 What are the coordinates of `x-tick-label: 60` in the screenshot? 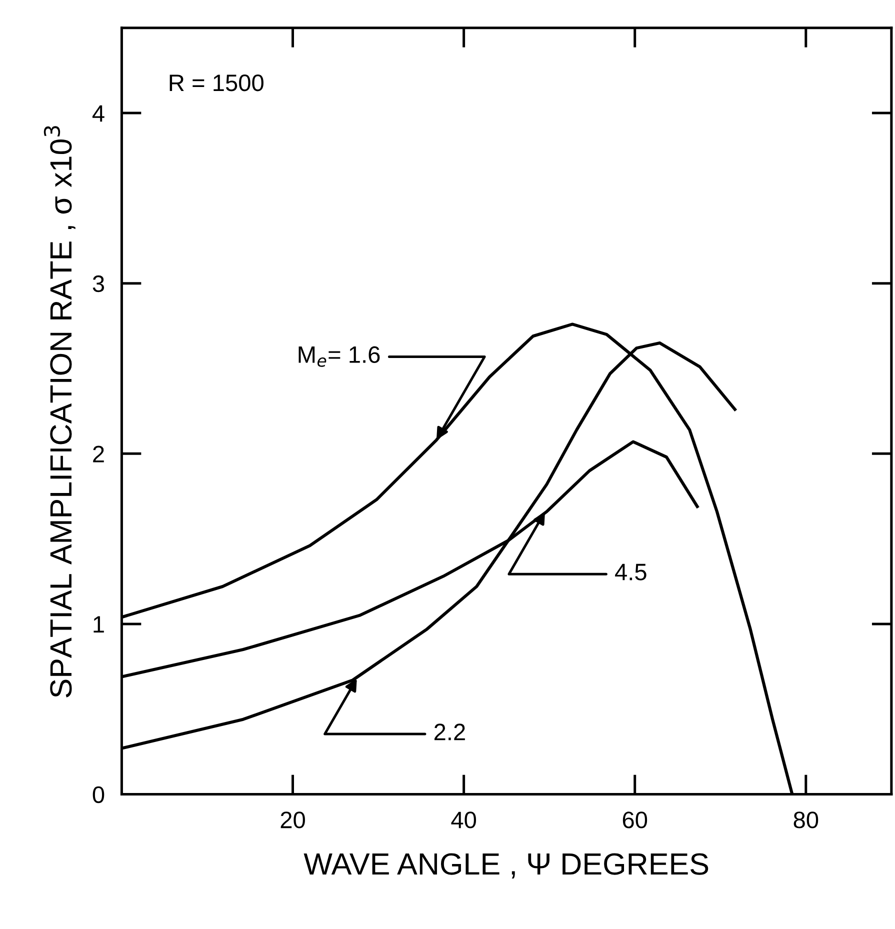 It's located at (635, 820).